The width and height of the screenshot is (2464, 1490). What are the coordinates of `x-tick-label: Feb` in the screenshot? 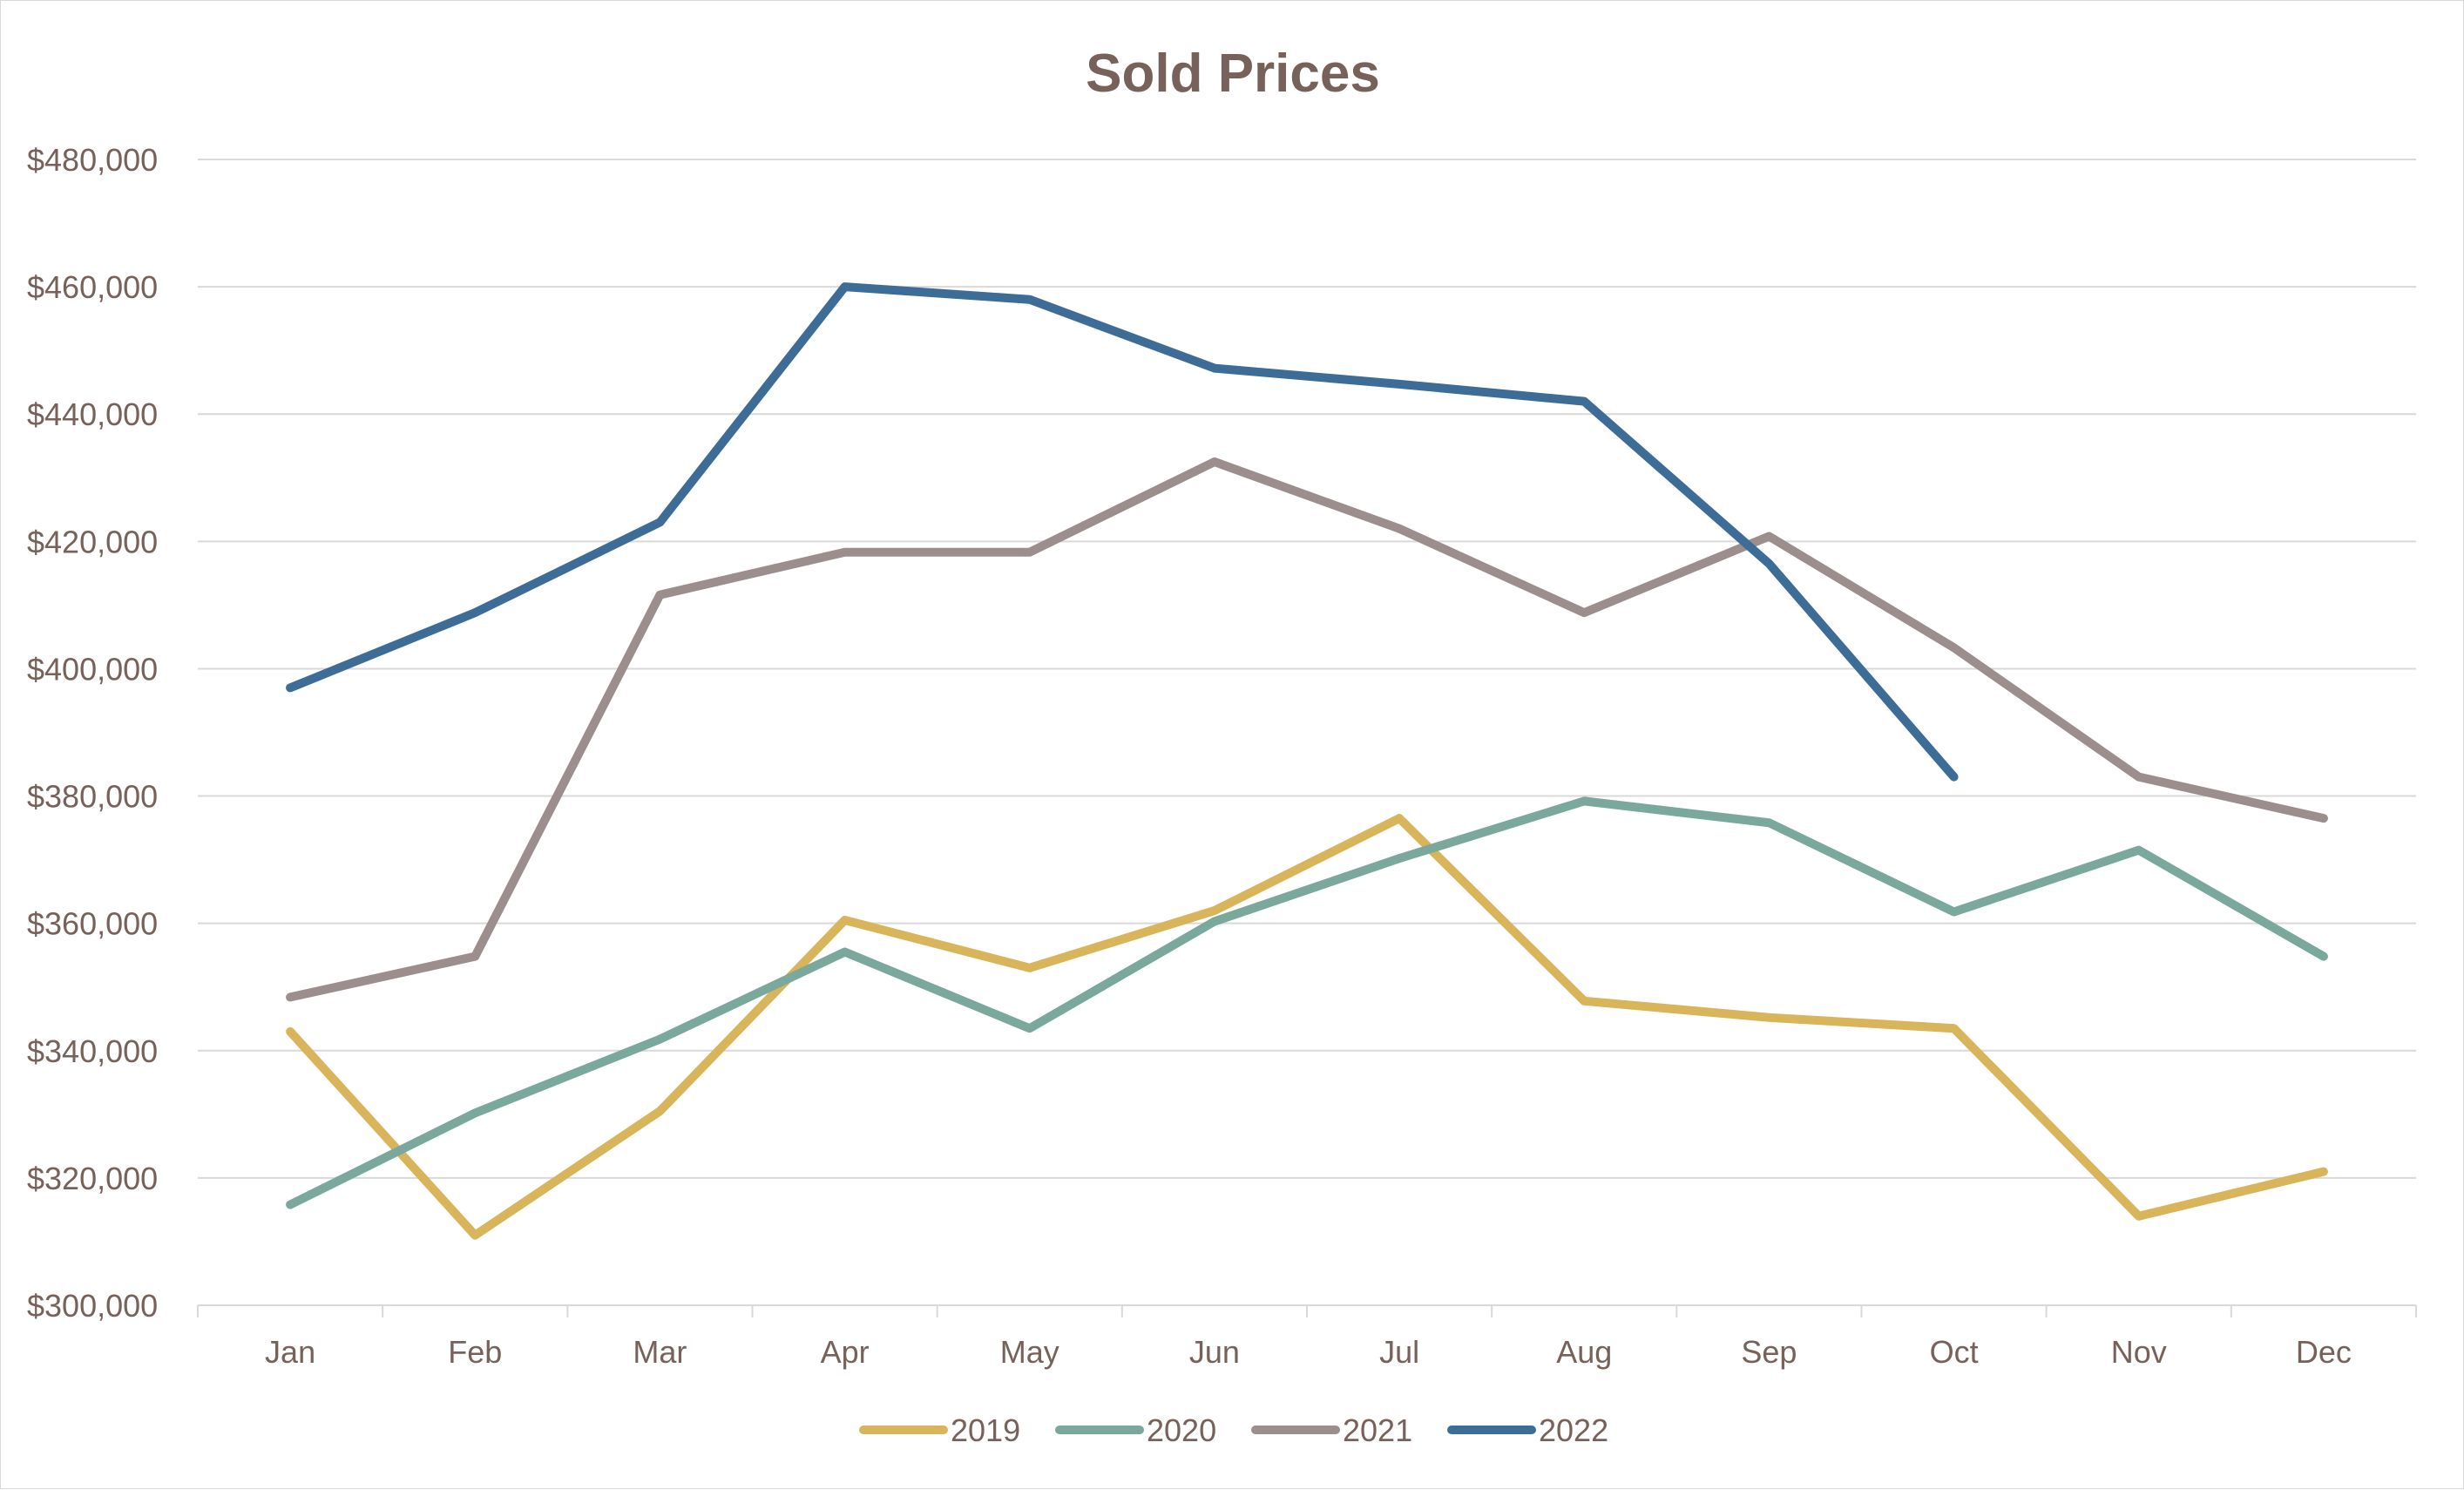 It's located at (475, 1352).